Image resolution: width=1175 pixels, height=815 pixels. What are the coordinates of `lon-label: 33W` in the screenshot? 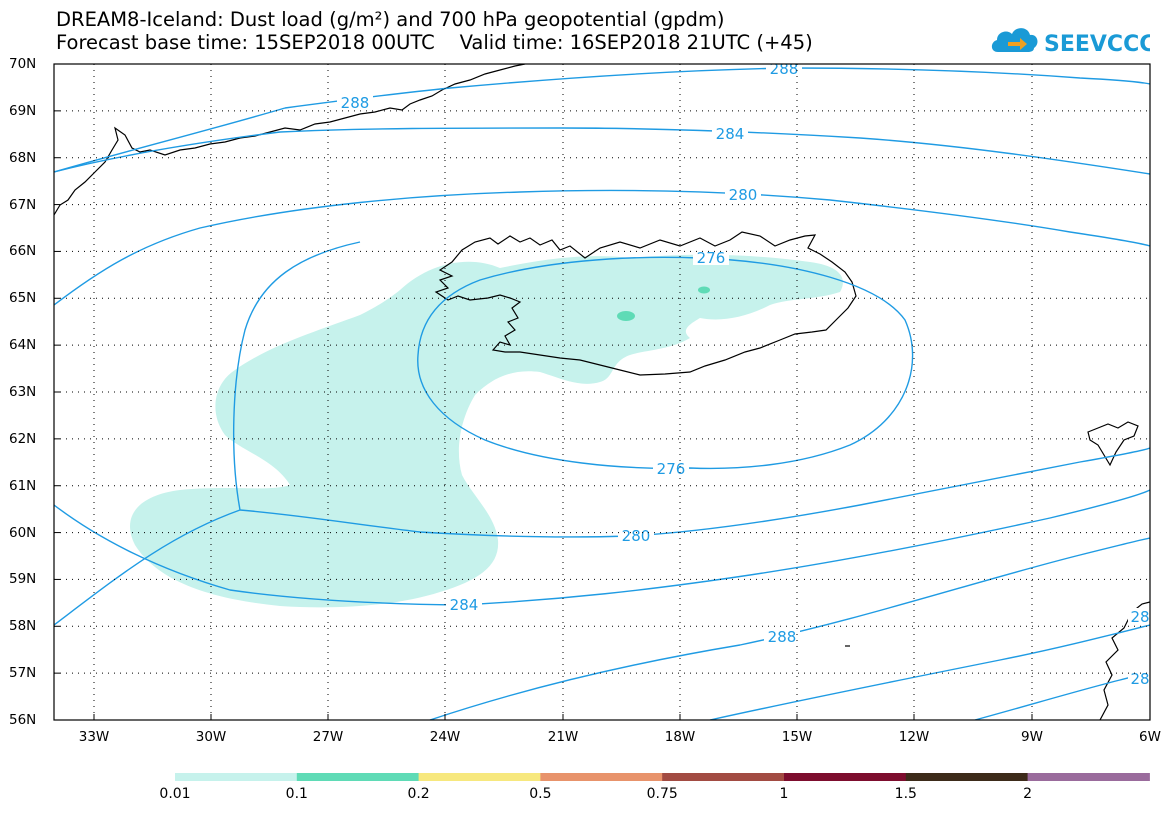 It's located at (94, 737).